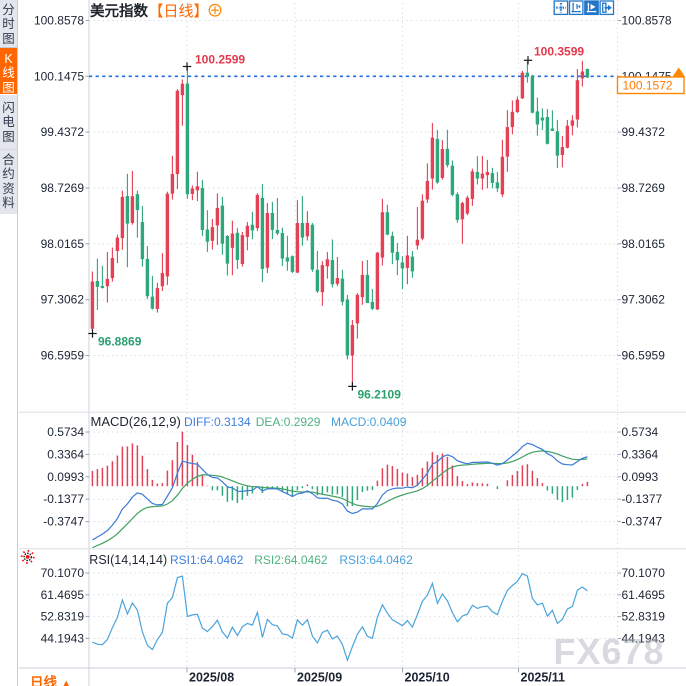 This screenshot has width=686, height=686. I want to click on svg-text: MACD(26,12,9), so click(136, 421).